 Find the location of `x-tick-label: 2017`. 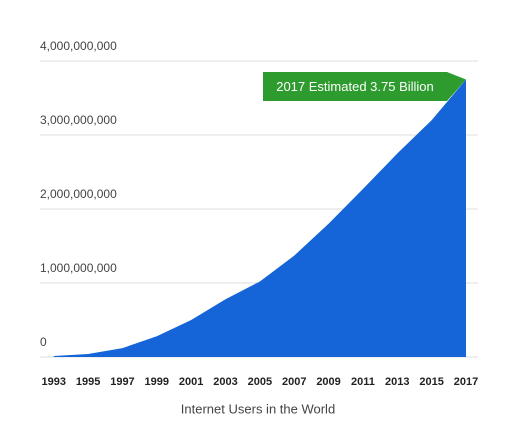

x-tick-label: 2017 is located at coordinates (466, 382).